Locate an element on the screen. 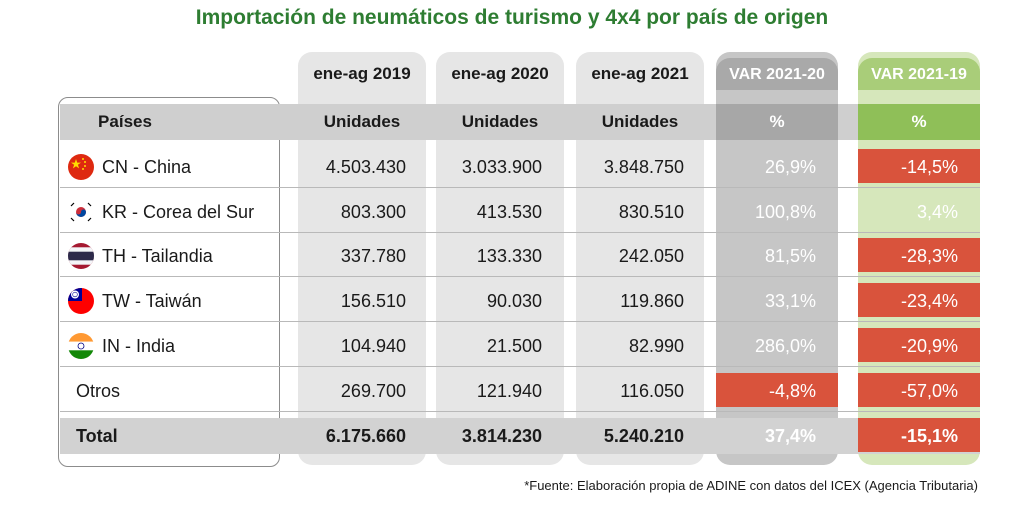 The image size is (1024, 507). country-cell: IN - India is located at coordinates (121, 346).